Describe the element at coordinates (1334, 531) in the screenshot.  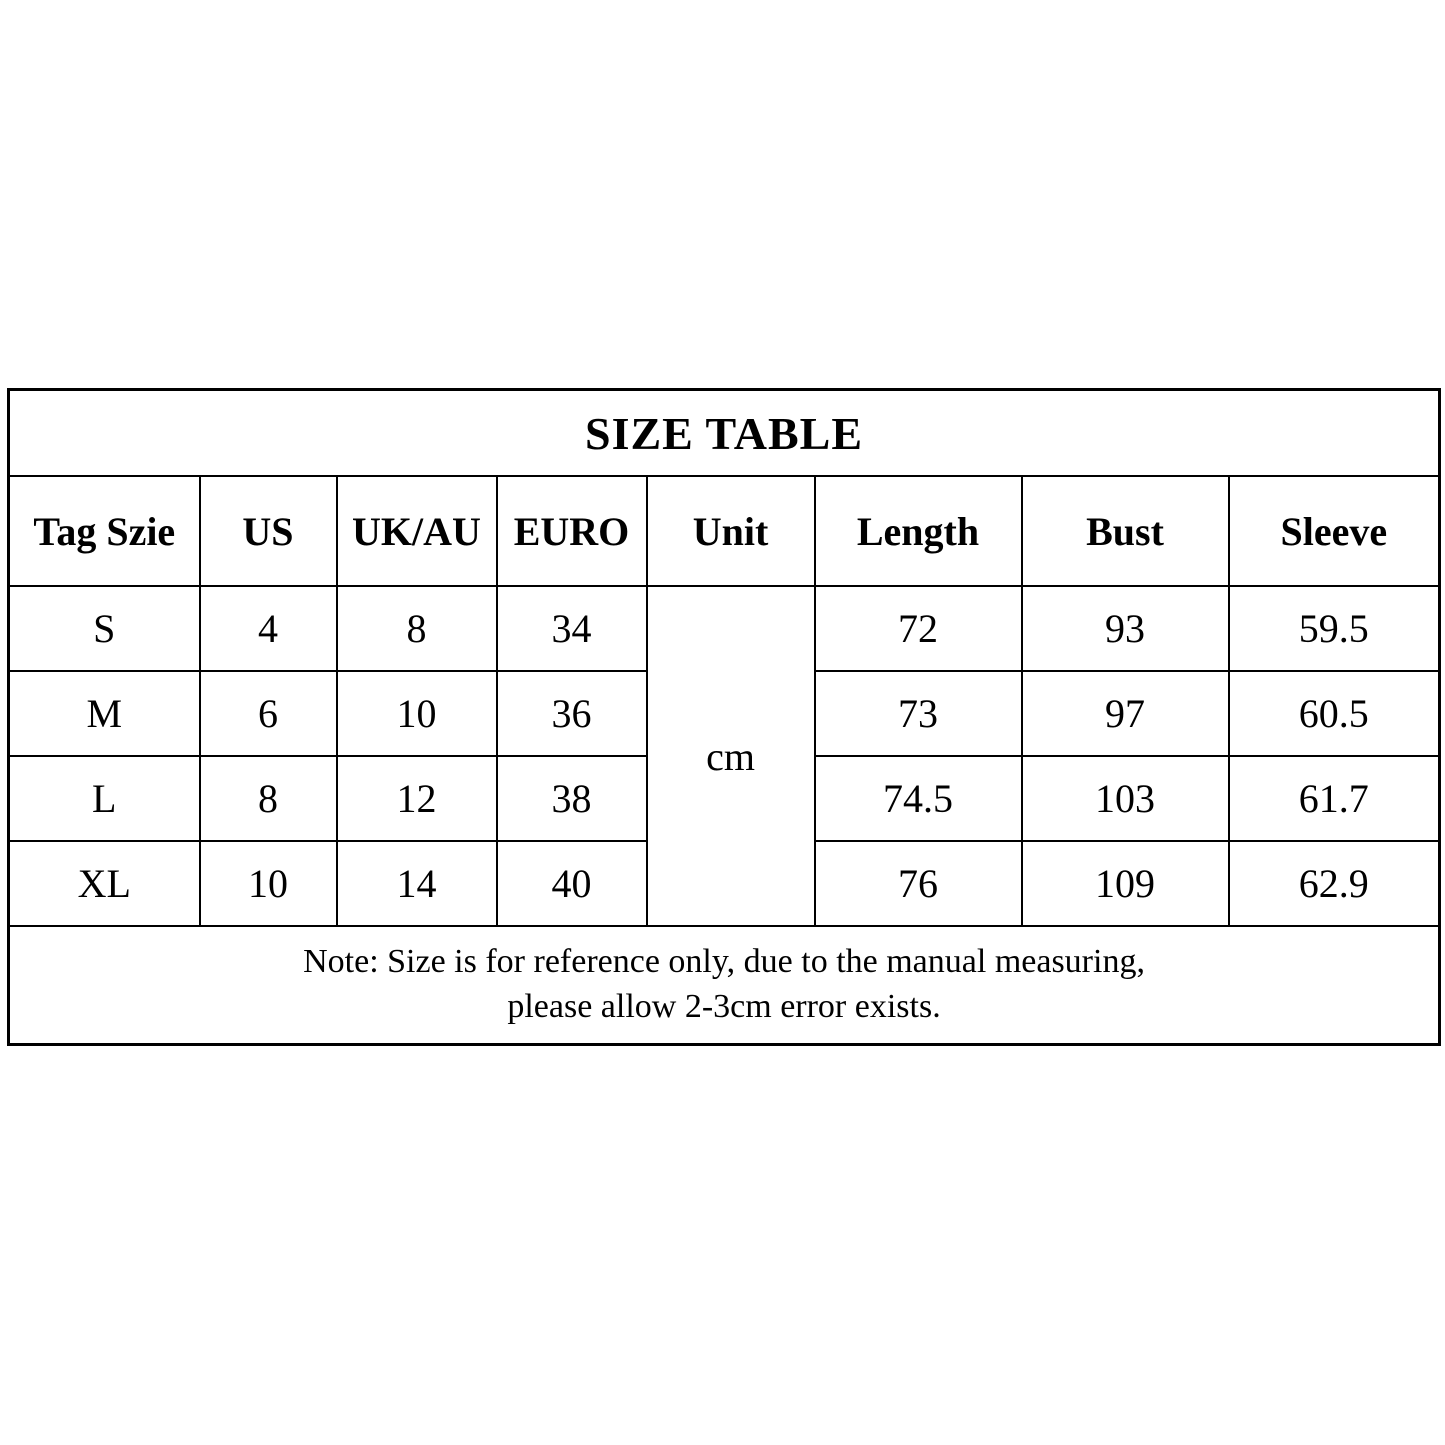
I see `col-header-sleeve: Sleeve` at that location.